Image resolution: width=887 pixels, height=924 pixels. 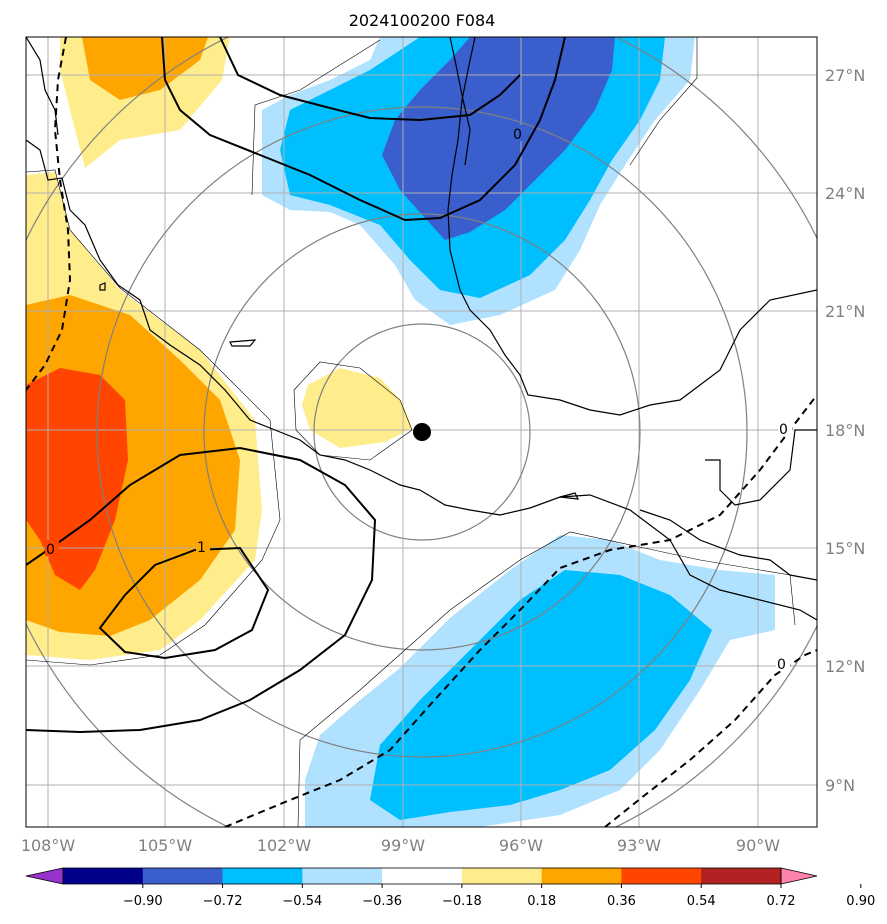 What do you see at coordinates (758, 845) in the screenshot?
I see `lon-label-90w: 90°W` at bounding box center [758, 845].